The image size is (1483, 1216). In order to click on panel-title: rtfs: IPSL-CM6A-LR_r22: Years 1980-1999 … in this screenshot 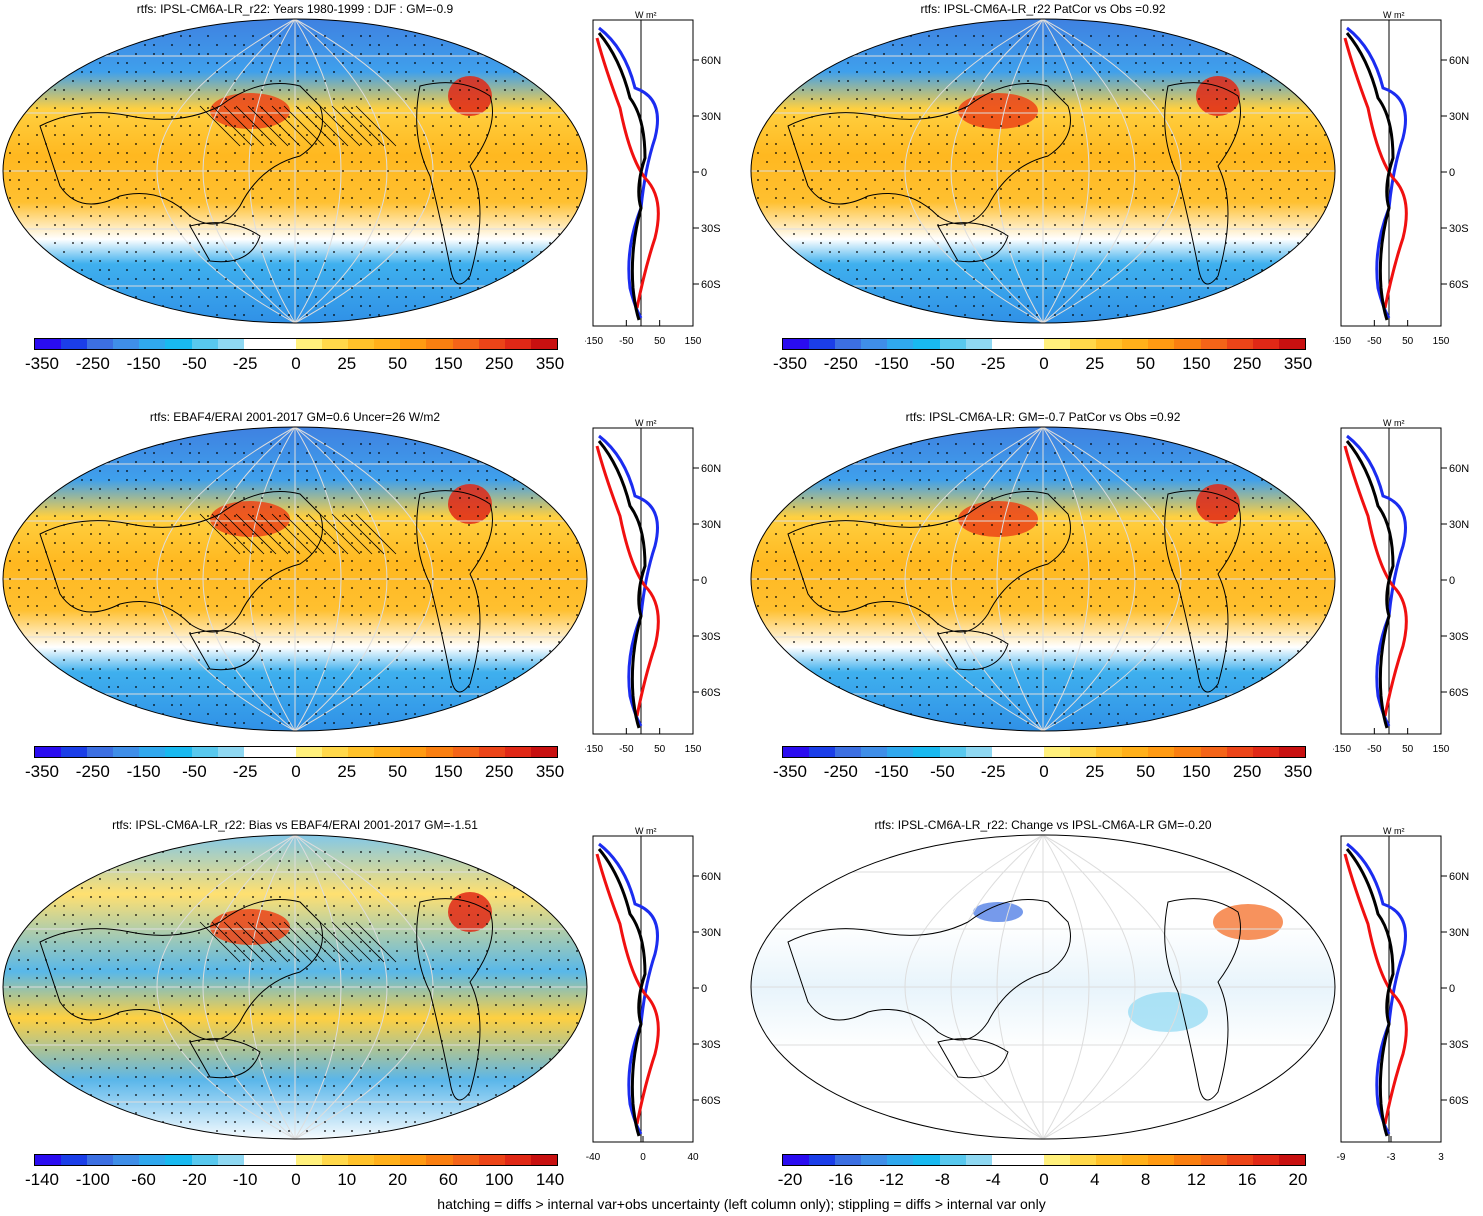, I will do `click(295, 9)`.